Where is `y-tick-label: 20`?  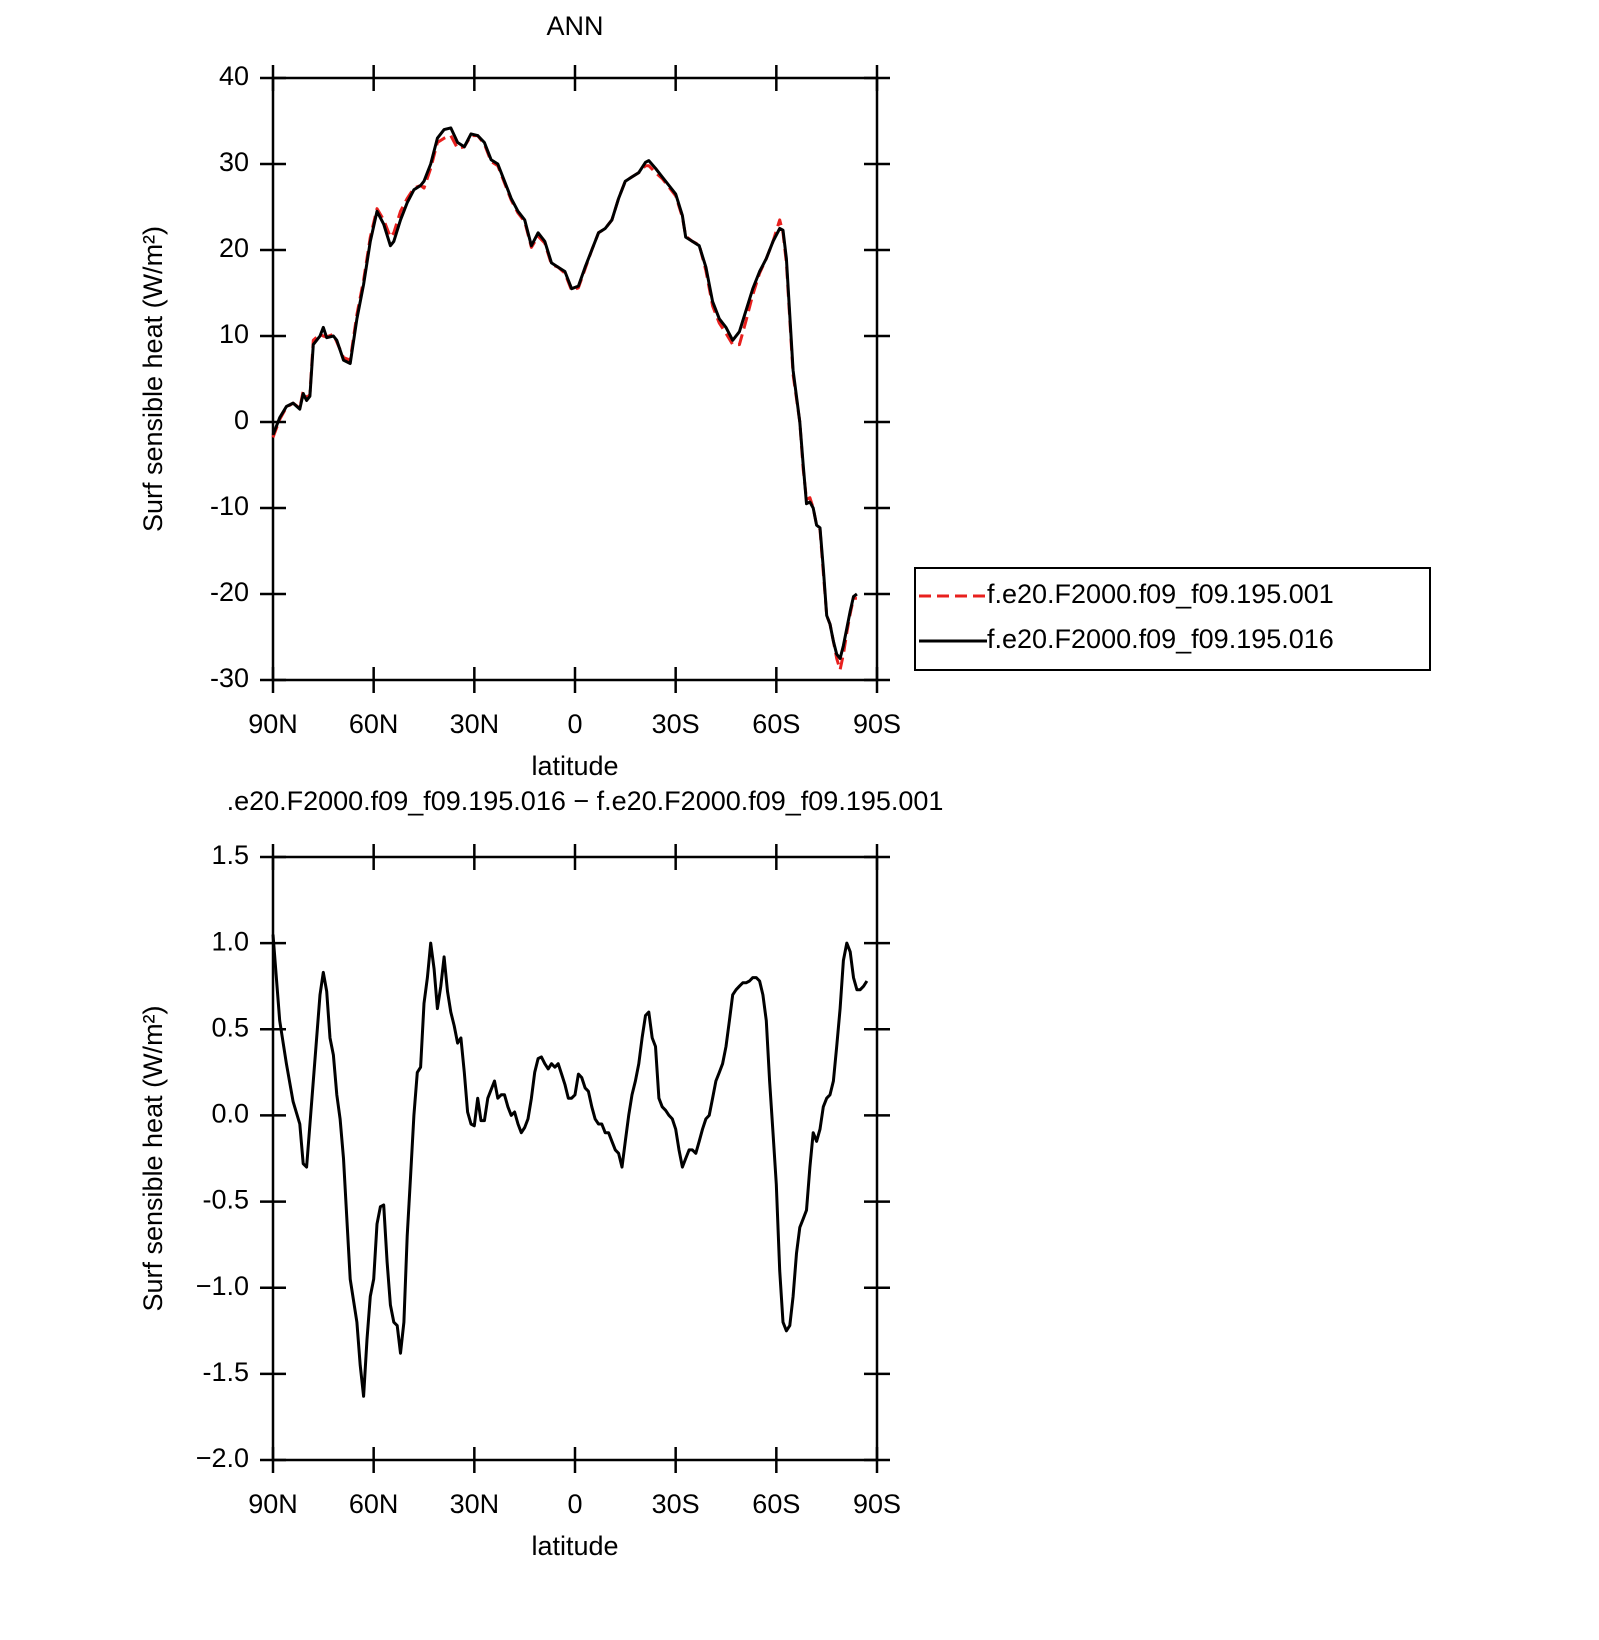 y-tick-label: 20 is located at coordinates (234, 248).